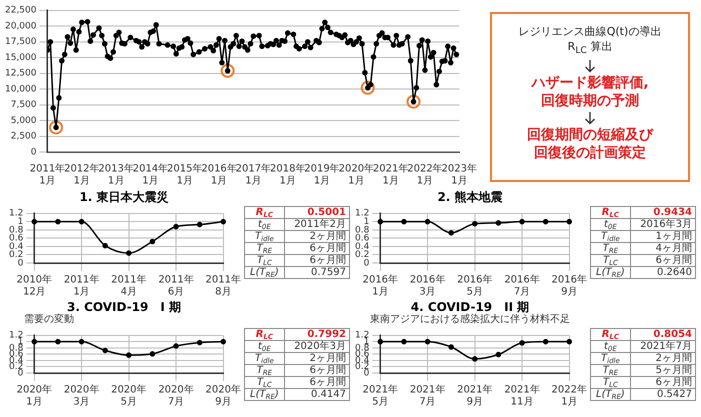 This screenshot has height=417, width=701. I want to click on x-tick-label: 2020年9月, so click(223, 396).